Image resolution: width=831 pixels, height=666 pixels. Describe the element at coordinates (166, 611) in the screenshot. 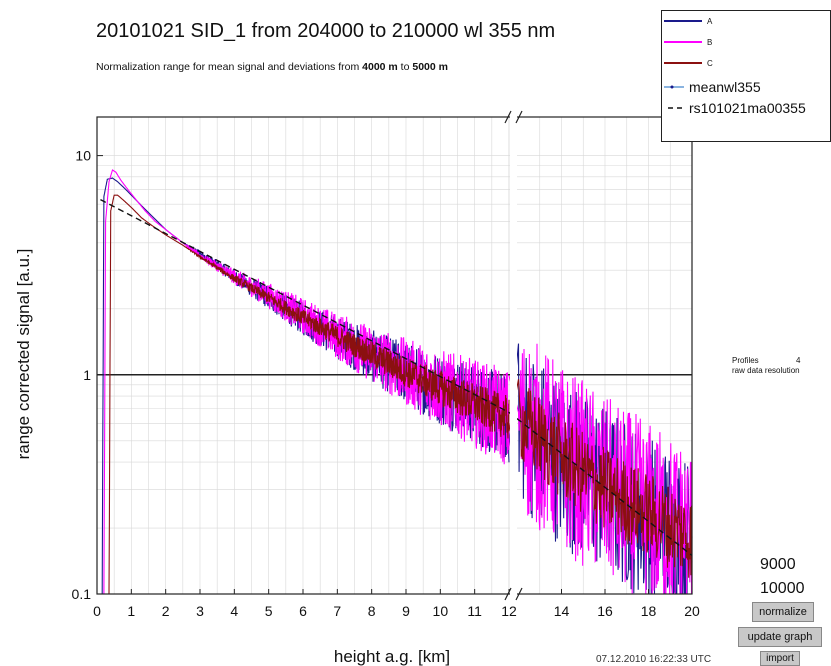

I see `x-tick-label: 2` at that location.